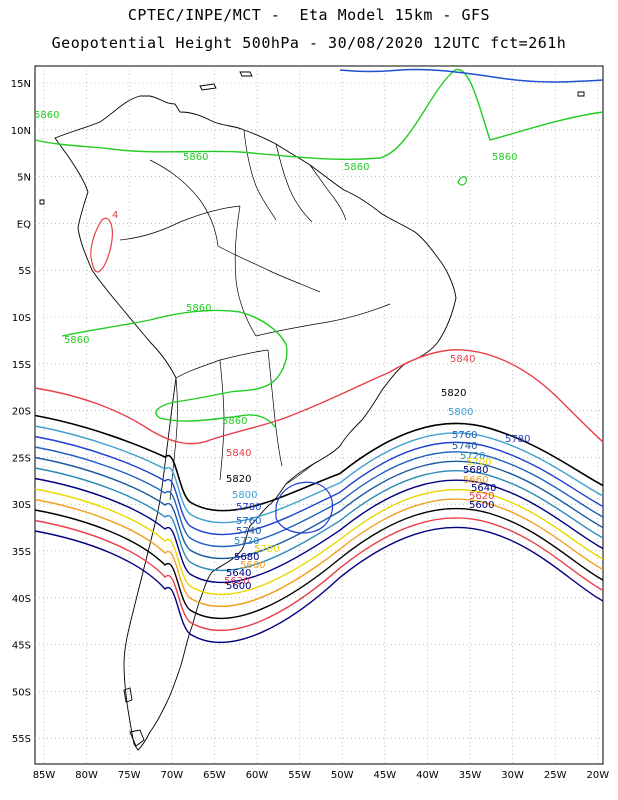 This screenshot has height=800, width=618. Describe the element at coordinates (257, 775) in the screenshot. I see `lon-tick-label: 60W` at that location.